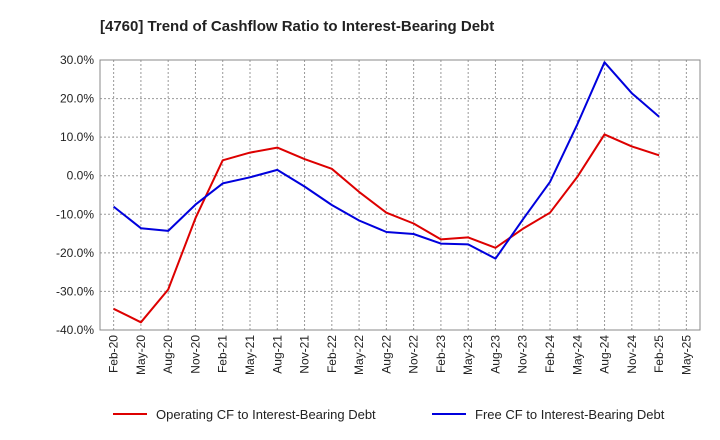 This screenshot has width=720, height=440. What do you see at coordinates (523, 354) in the screenshot?
I see `x-tick-label: Nov-23` at bounding box center [523, 354].